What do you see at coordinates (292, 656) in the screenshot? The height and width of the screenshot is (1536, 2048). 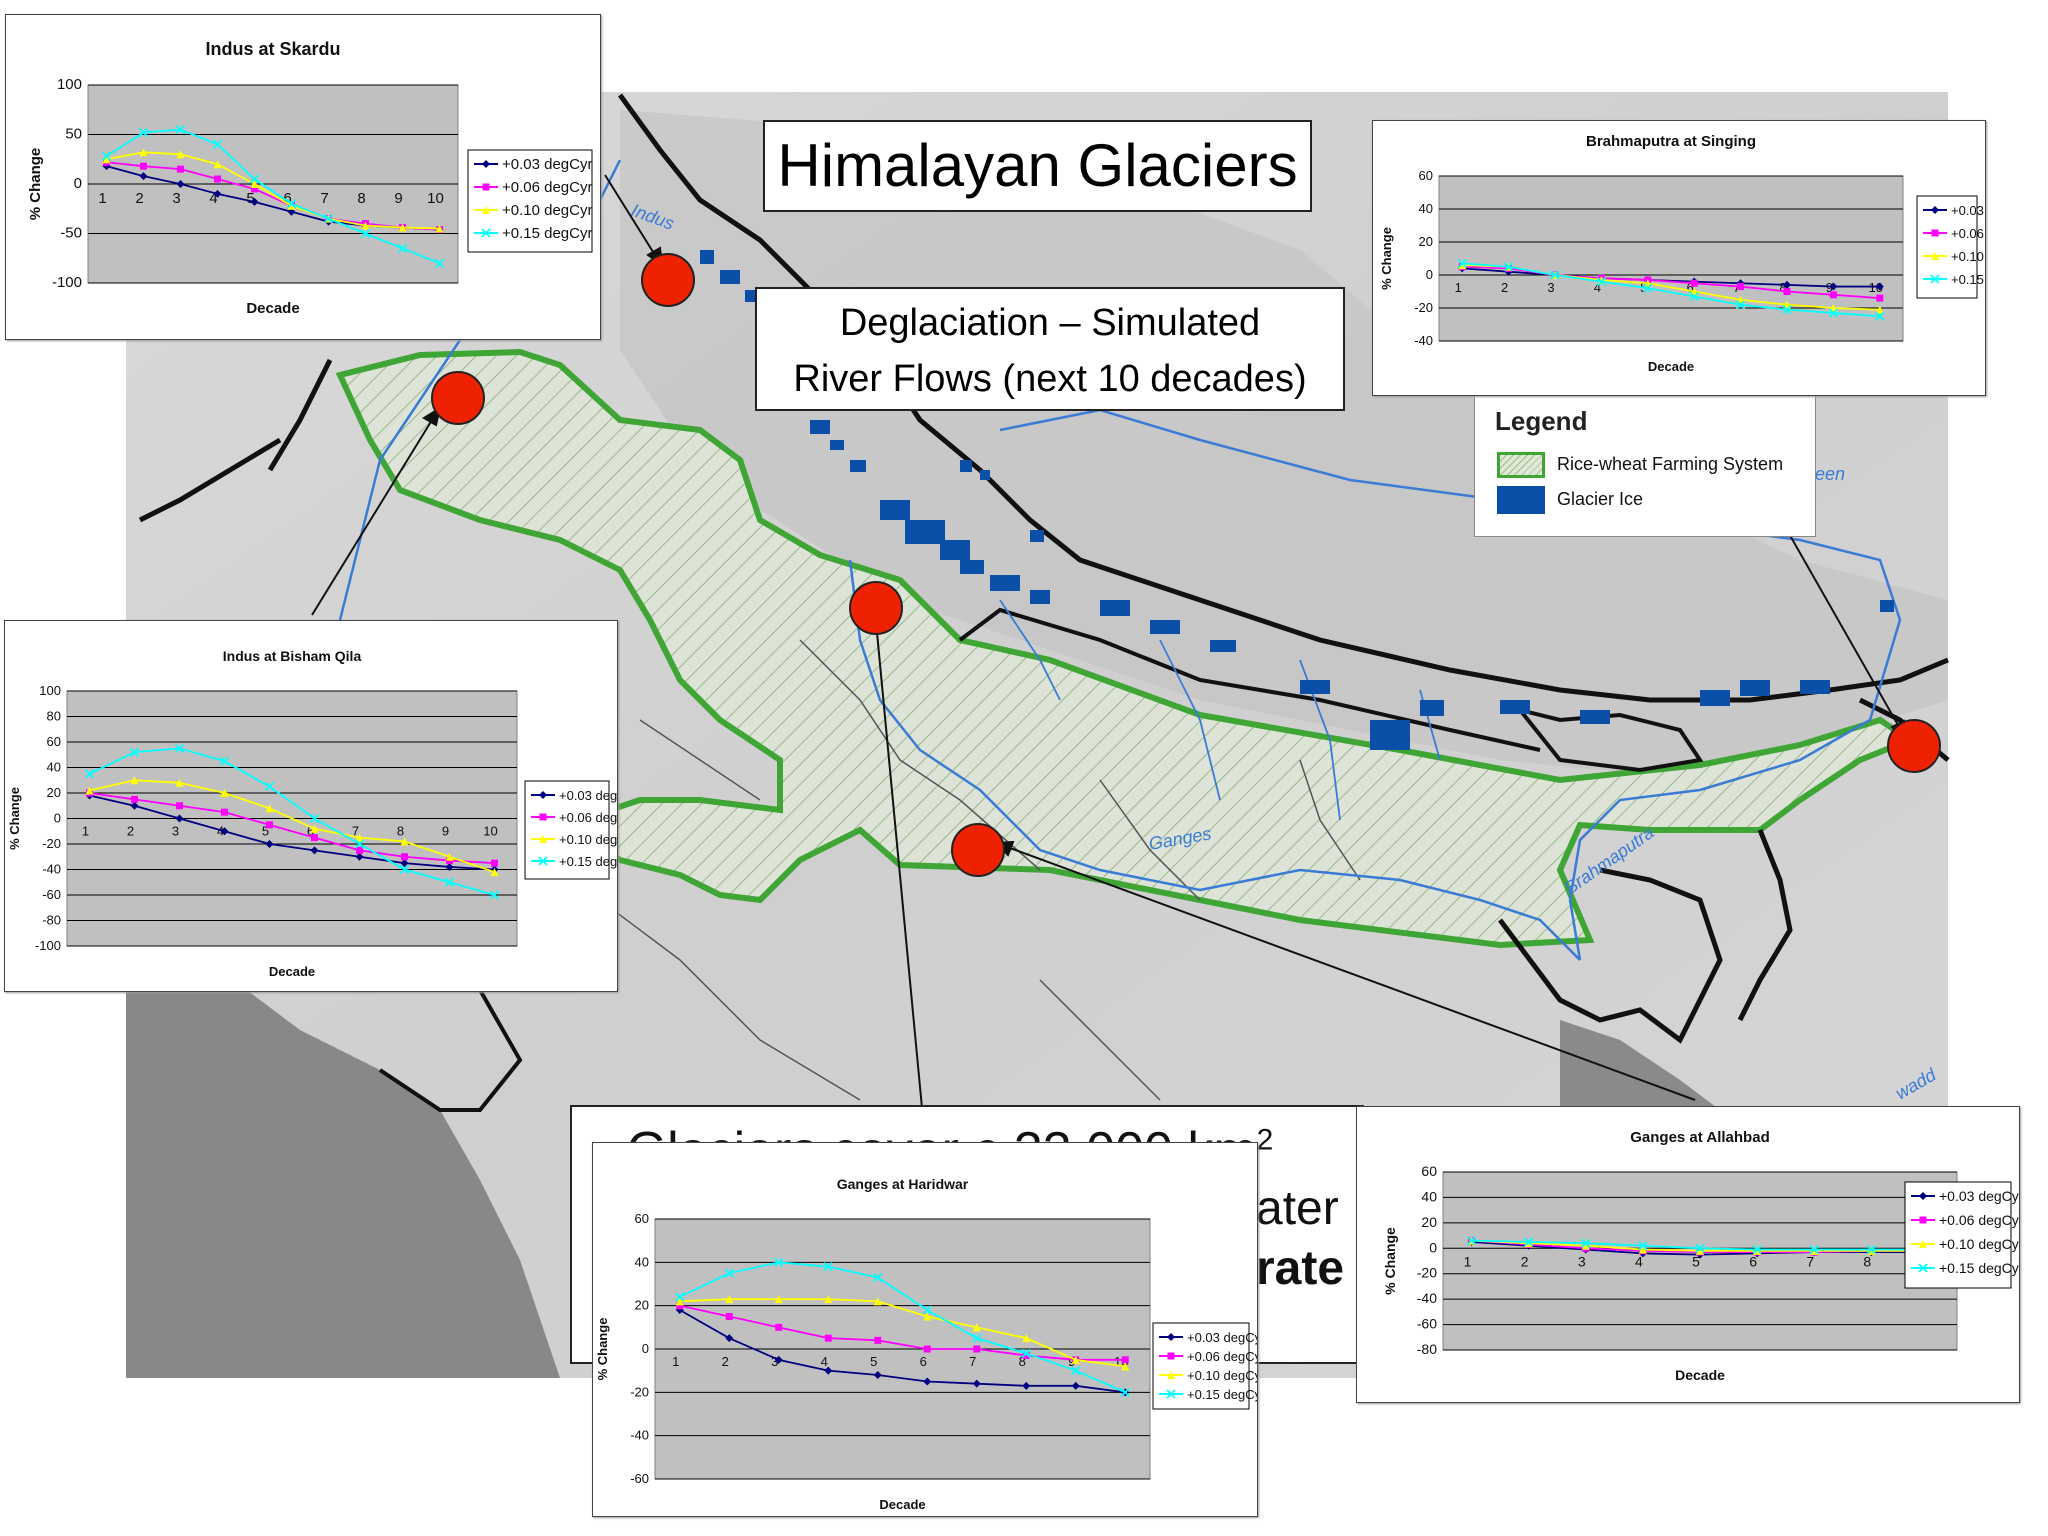 I see `chart-title: Indus at Bisham Qila` at bounding box center [292, 656].